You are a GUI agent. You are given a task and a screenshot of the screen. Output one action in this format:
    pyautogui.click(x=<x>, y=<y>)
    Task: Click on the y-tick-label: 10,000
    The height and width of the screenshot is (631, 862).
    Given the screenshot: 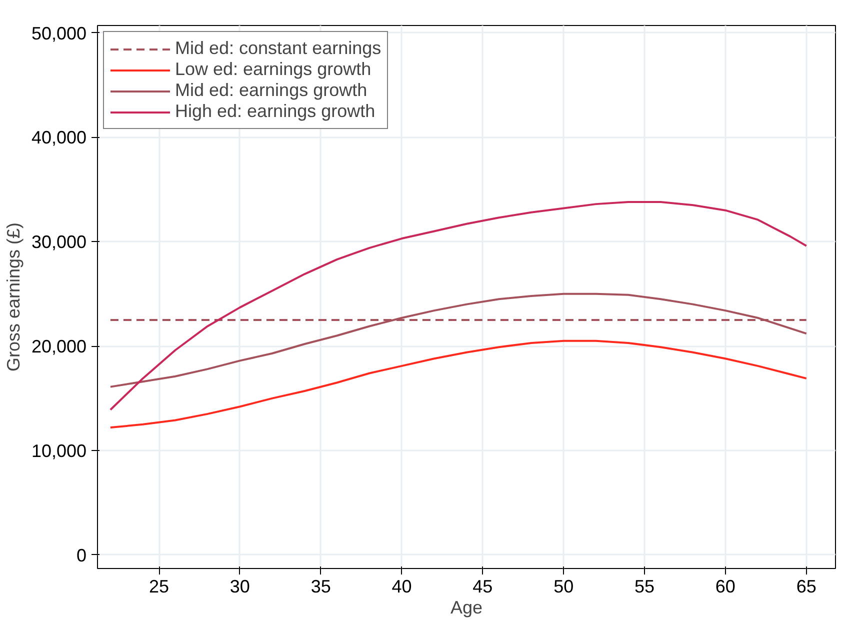 What is the action you would take?
    pyautogui.click(x=59, y=451)
    